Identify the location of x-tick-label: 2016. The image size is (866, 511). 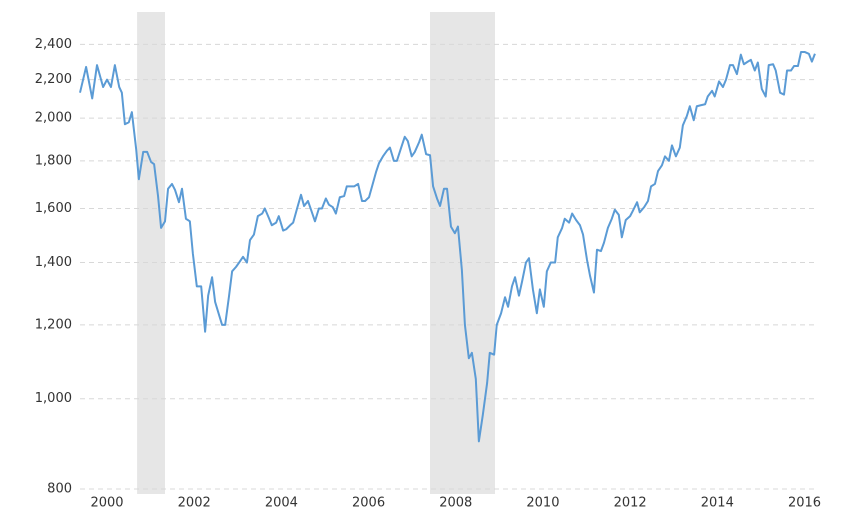
(804, 503).